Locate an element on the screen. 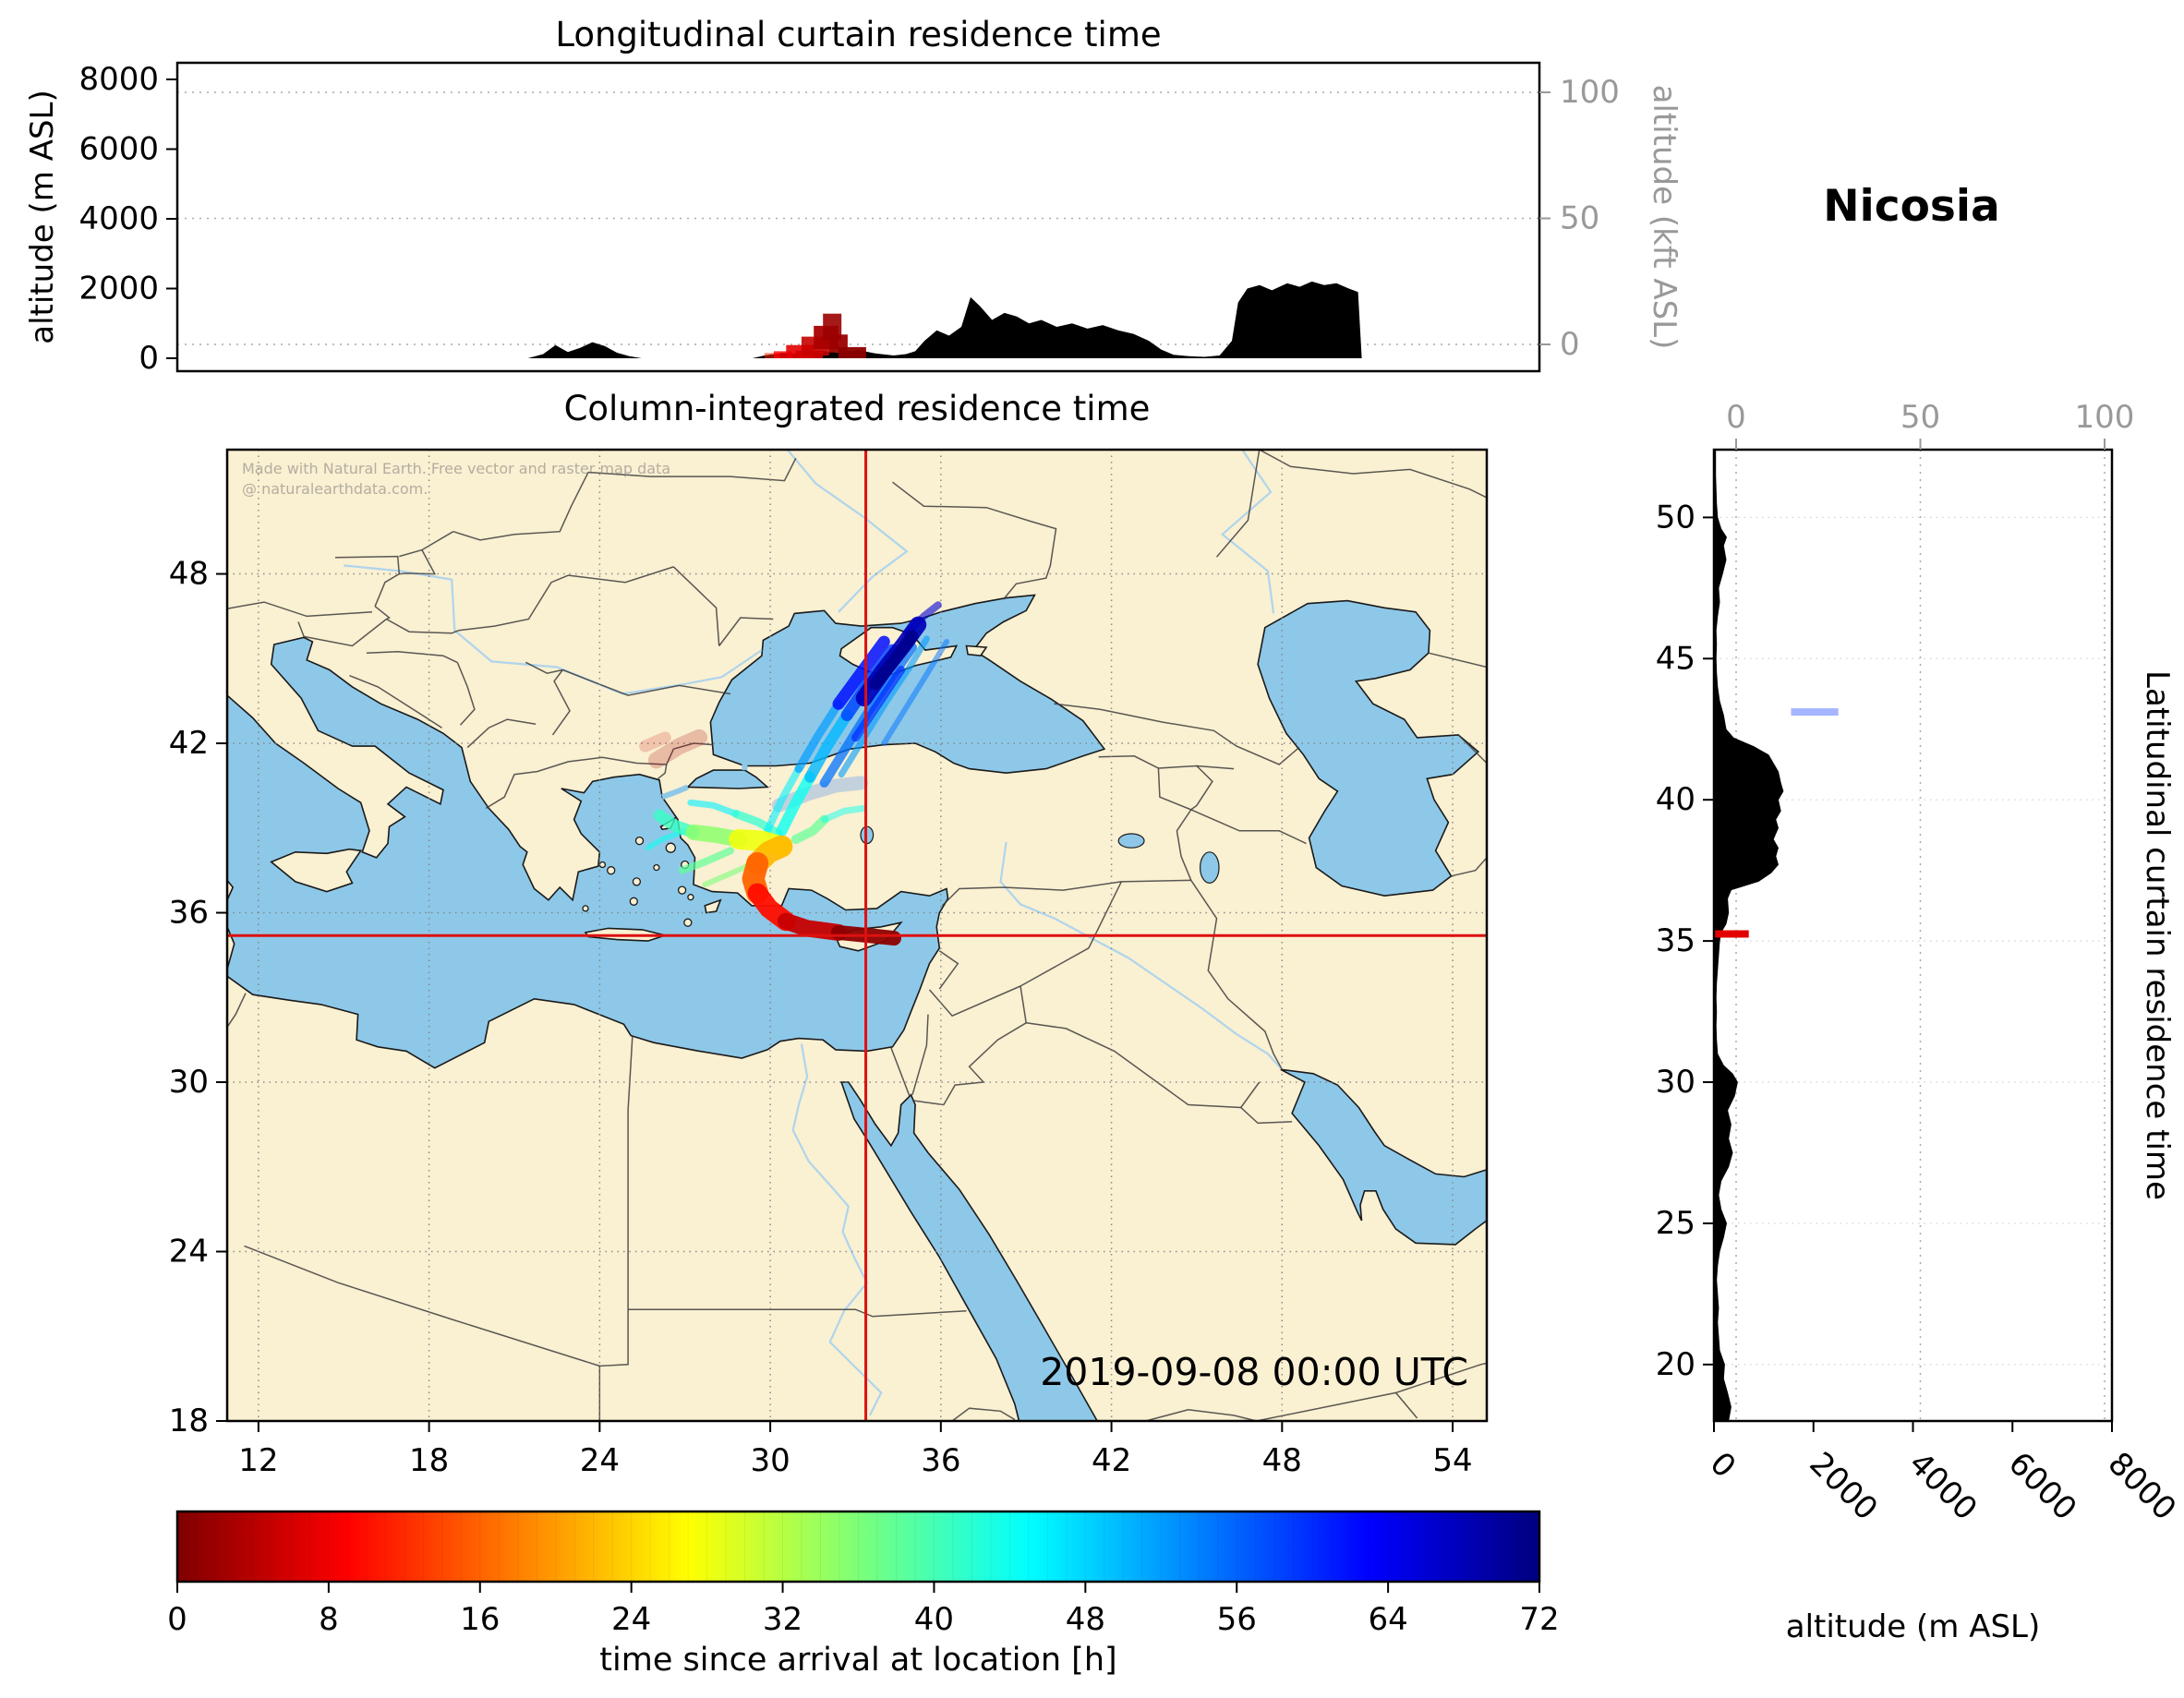  top-ylabel-left: altitude (m ASL) is located at coordinates (42, 217).